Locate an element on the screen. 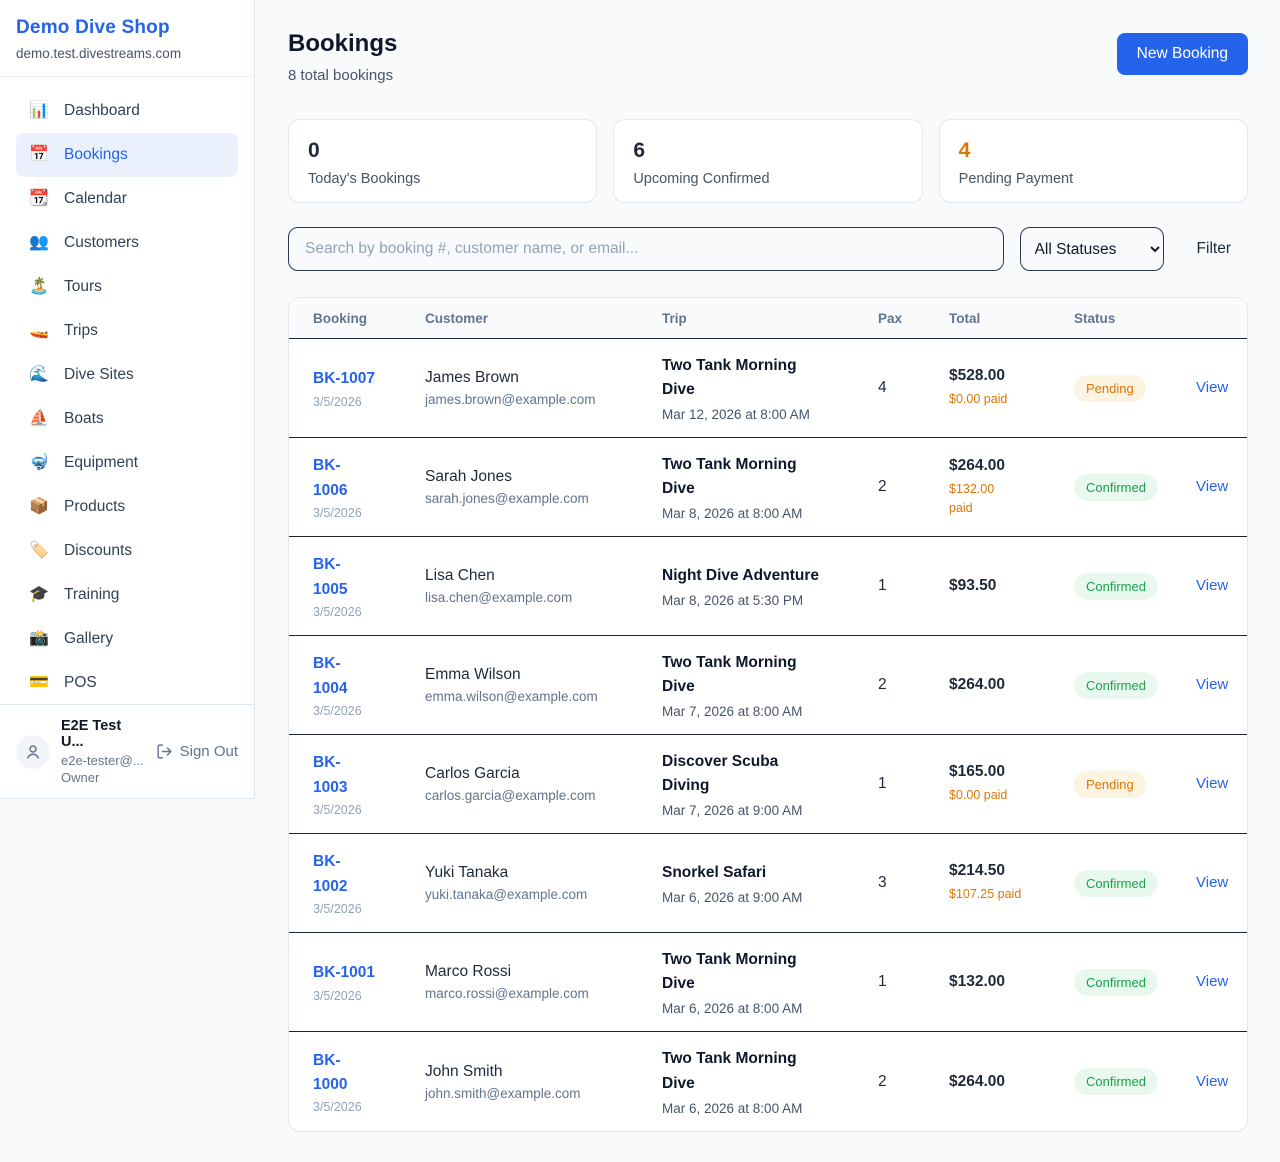 The width and height of the screenshot is (1280, 1162). sidebar-item-calendar: 📆 Calendar is located at coordinates (127, 199).